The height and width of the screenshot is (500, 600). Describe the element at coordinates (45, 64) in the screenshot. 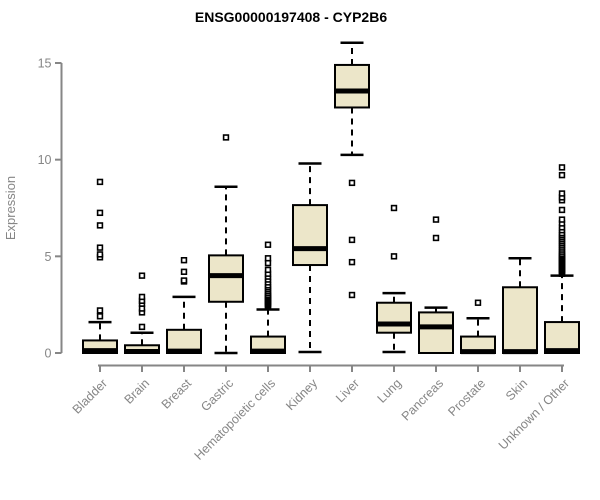

I see `y-tick-label: 15` at that location.